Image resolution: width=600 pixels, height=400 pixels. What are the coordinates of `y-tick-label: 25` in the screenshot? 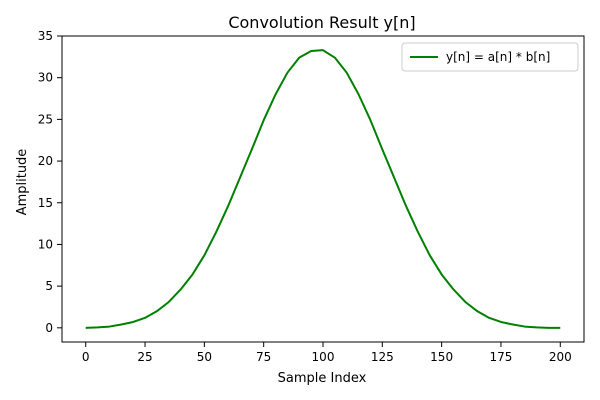 It's located at (45, 119).